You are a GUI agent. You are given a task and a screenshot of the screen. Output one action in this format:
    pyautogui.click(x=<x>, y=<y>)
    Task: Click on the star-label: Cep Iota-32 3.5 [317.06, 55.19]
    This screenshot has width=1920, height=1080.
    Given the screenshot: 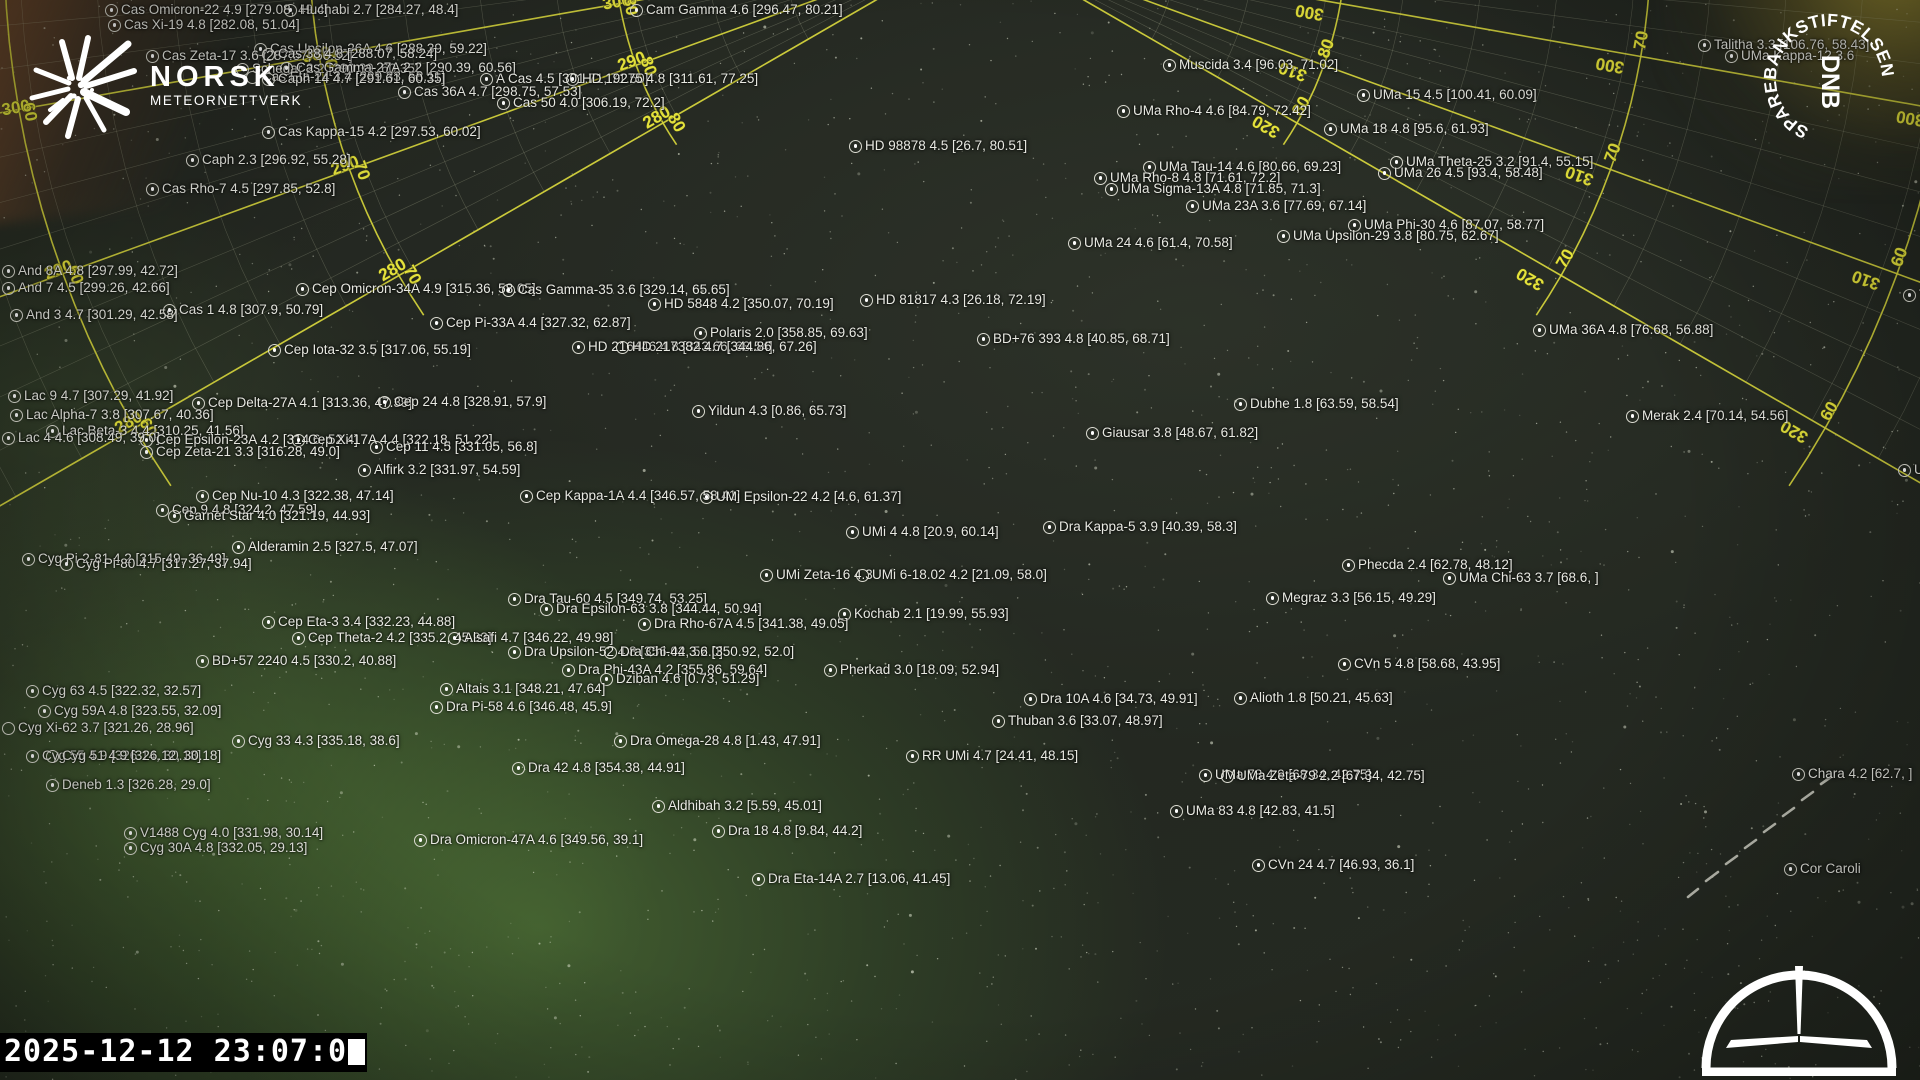 What is the action you would take?
    pyautogui.click(x=369, y=350)
    